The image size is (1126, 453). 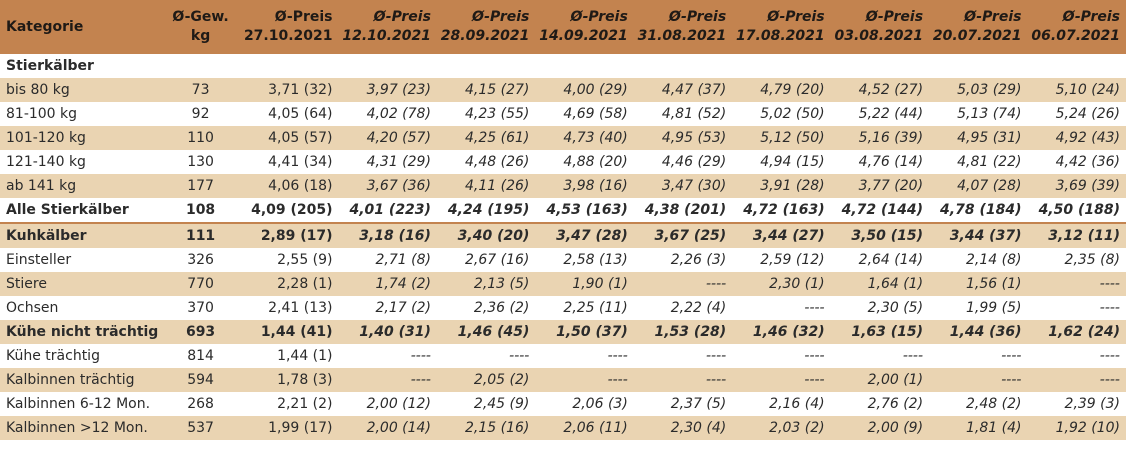 I want to click on price-cell: 4,94 (15), so click(x=781, y=162).